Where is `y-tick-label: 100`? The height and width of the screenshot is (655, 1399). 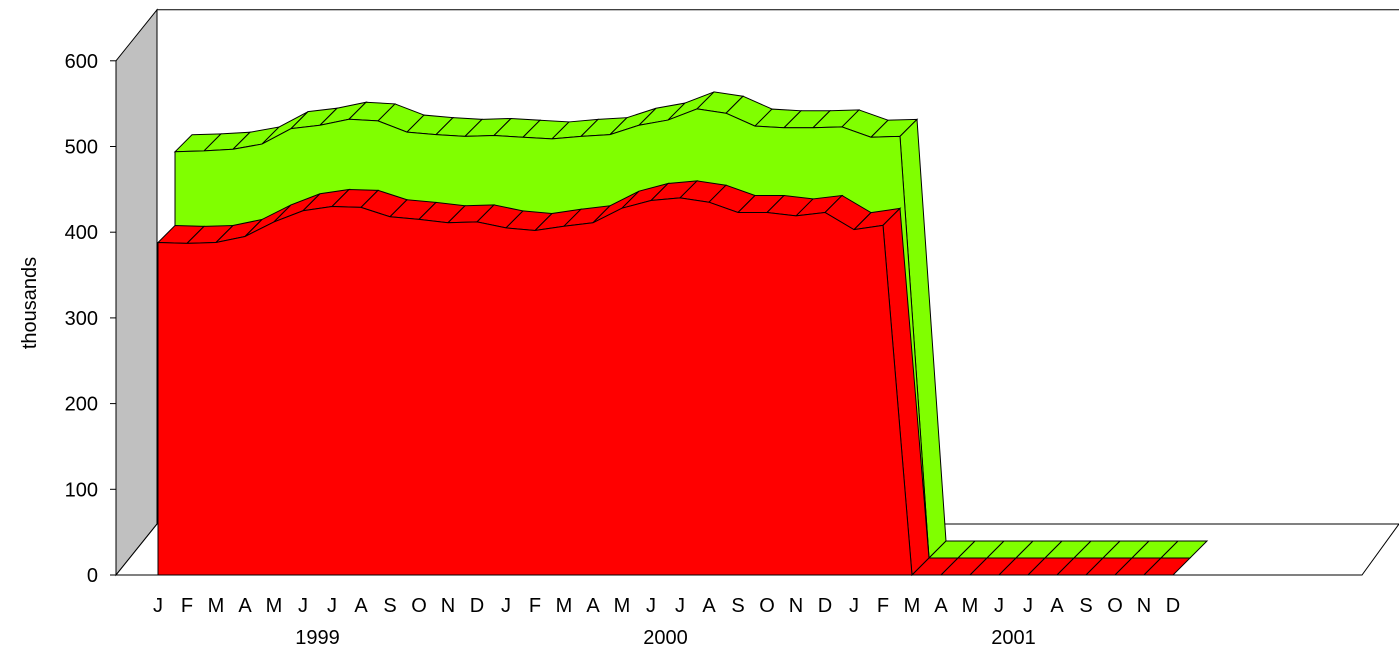 y-tick-label: 100 is located at coordinates (81, 490).